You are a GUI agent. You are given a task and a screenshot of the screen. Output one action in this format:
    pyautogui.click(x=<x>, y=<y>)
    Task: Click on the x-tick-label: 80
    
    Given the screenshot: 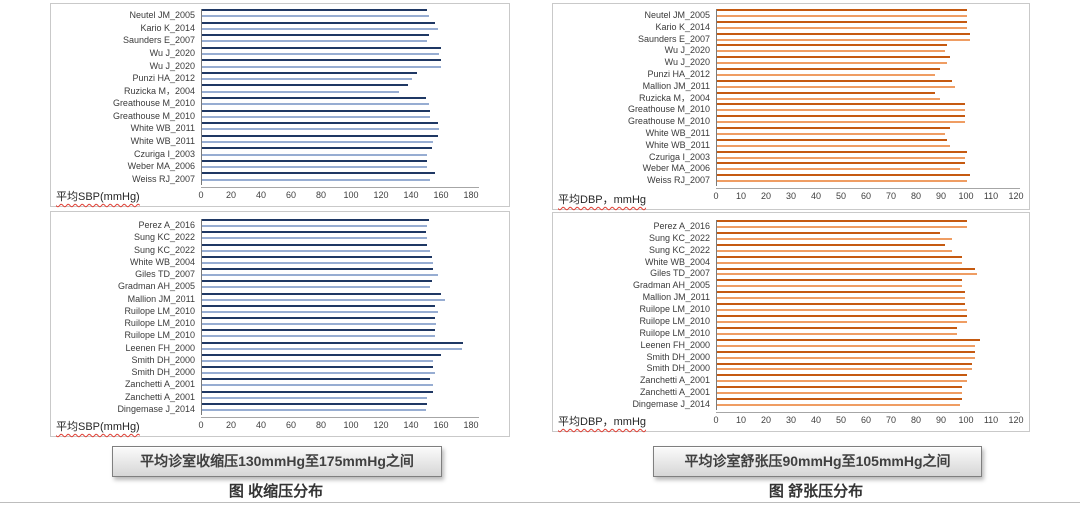 What is the action you would take?
    pyautogui.click(x=320, y=195)
    